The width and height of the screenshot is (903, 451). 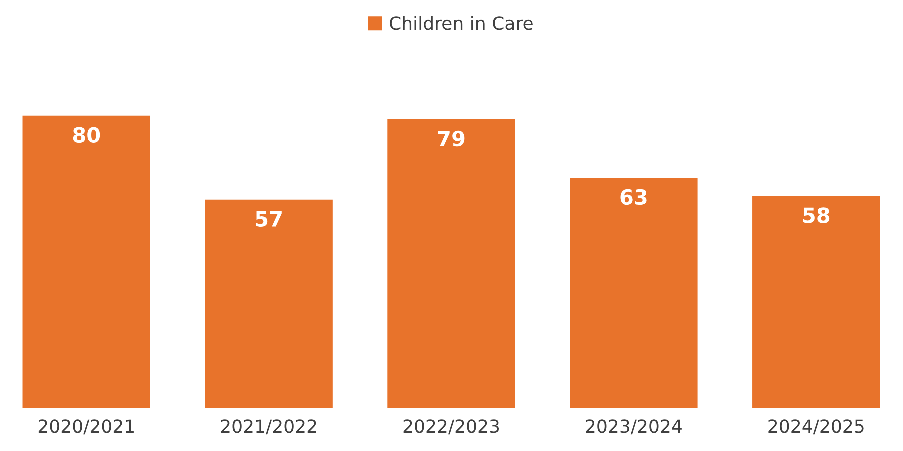 What do you see at coordinates (451, 138) in the screenshot?
I see `data-label: 79` at bounding box center [451, 138].